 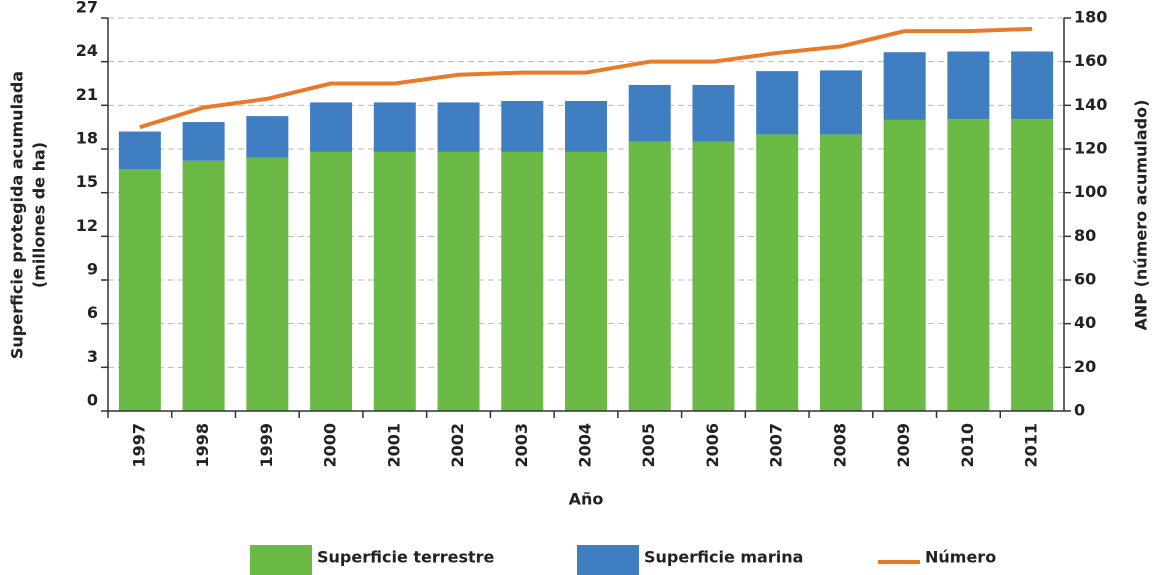 I want to click on y-tick-label: 21, so click(x=87, y=94).